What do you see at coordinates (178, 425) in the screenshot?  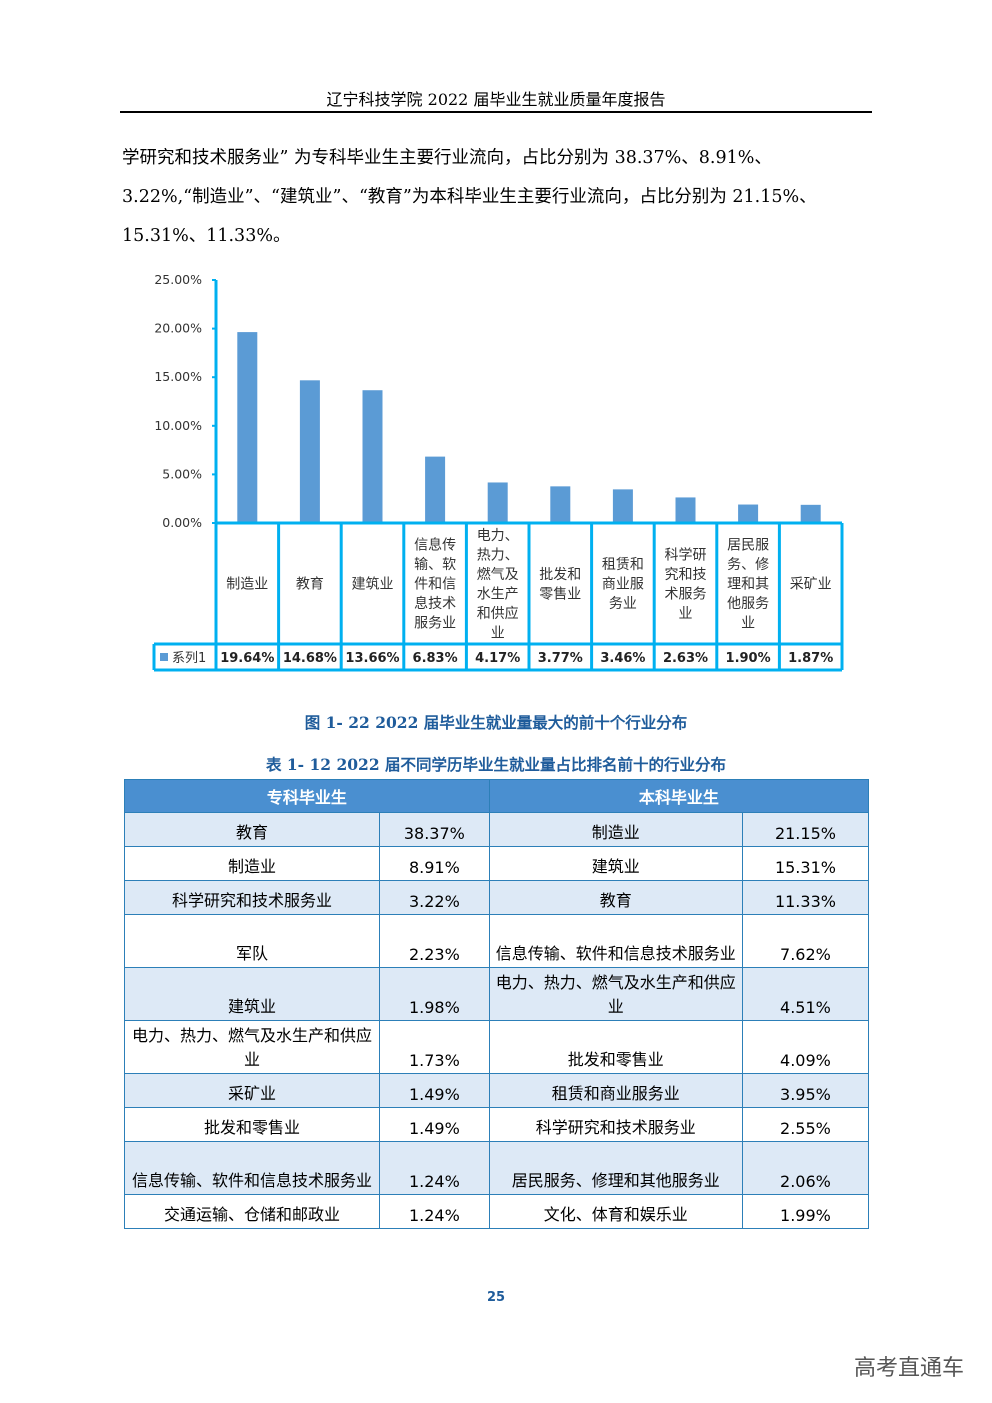 I see `y-tick-label: 10.00%` at bounding box center [178, 425].